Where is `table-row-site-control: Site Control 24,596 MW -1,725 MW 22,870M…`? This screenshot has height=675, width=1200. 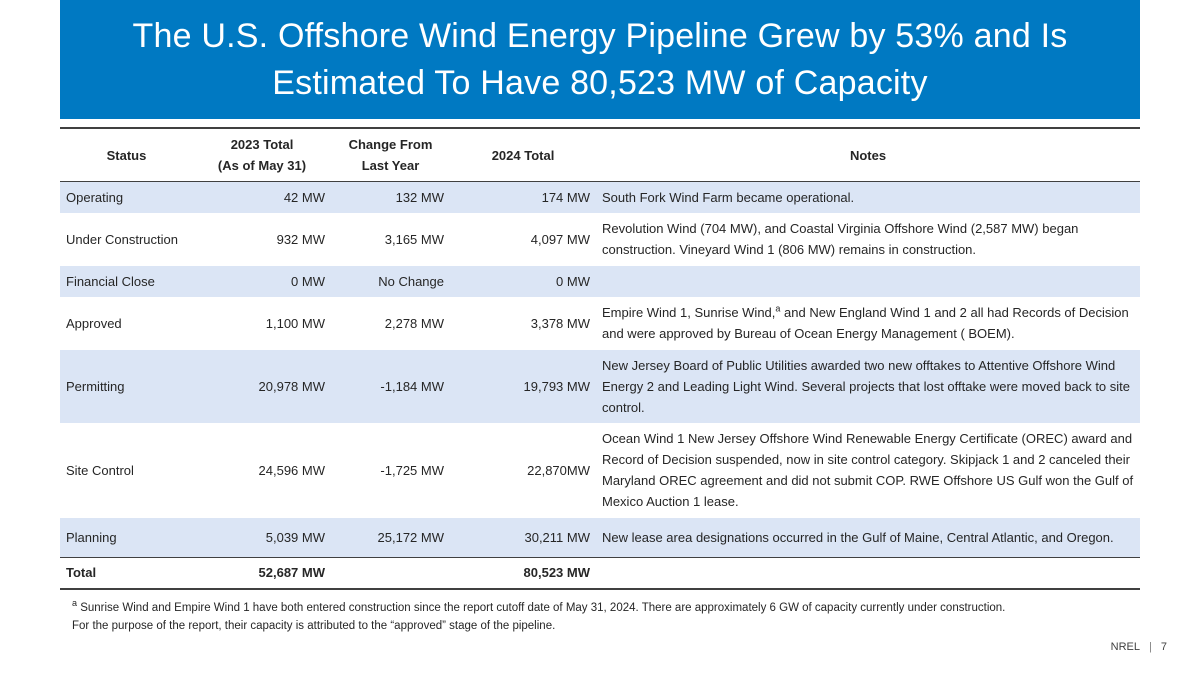 table-row-site-control: Site Control 24,596 MW -1,725 MW 22,870M… is located at coordinates (600, 470).